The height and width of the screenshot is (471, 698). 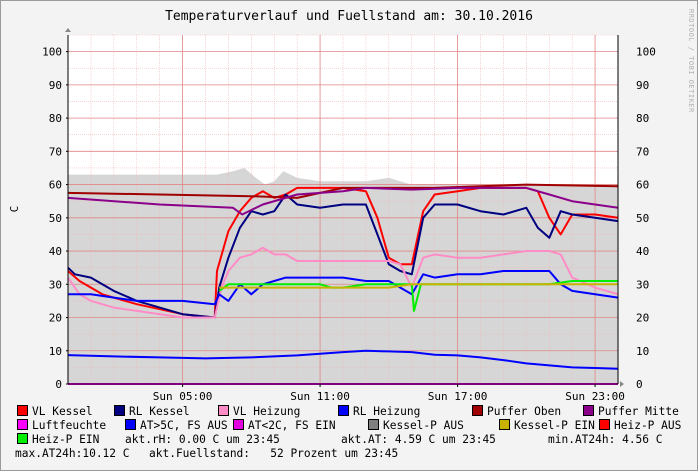 What do you see at coordinates (52, 52) in the screenshot?
I see `y-tick-label-left: 100` at bounding box center [52, 52].